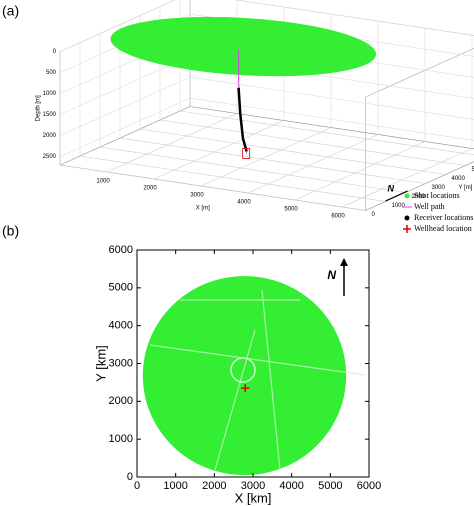  Describe the element at coordinates (443, 228) in the screenshot. I see `legend-label: Wellhead location` at that location.